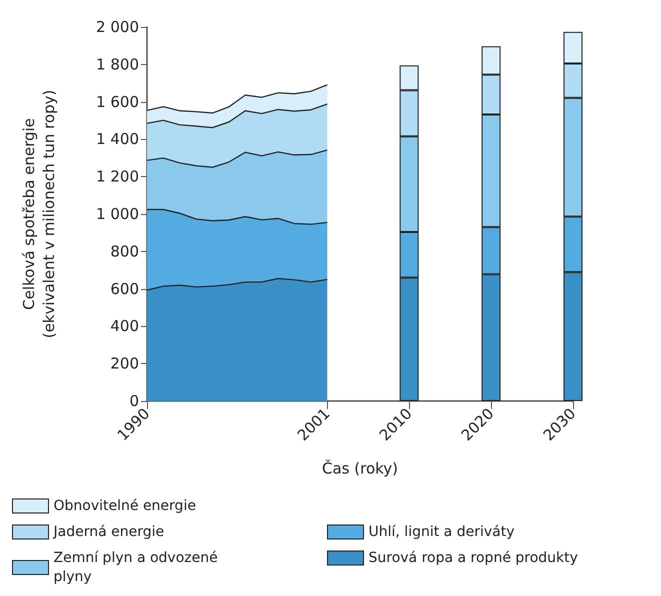 The height and width of the screenshot is (596, 661). What do you see at coordinates (117, 139) in the screenshot?
I see `y-tick-label: 1 400` at bounding box center [117, 139].